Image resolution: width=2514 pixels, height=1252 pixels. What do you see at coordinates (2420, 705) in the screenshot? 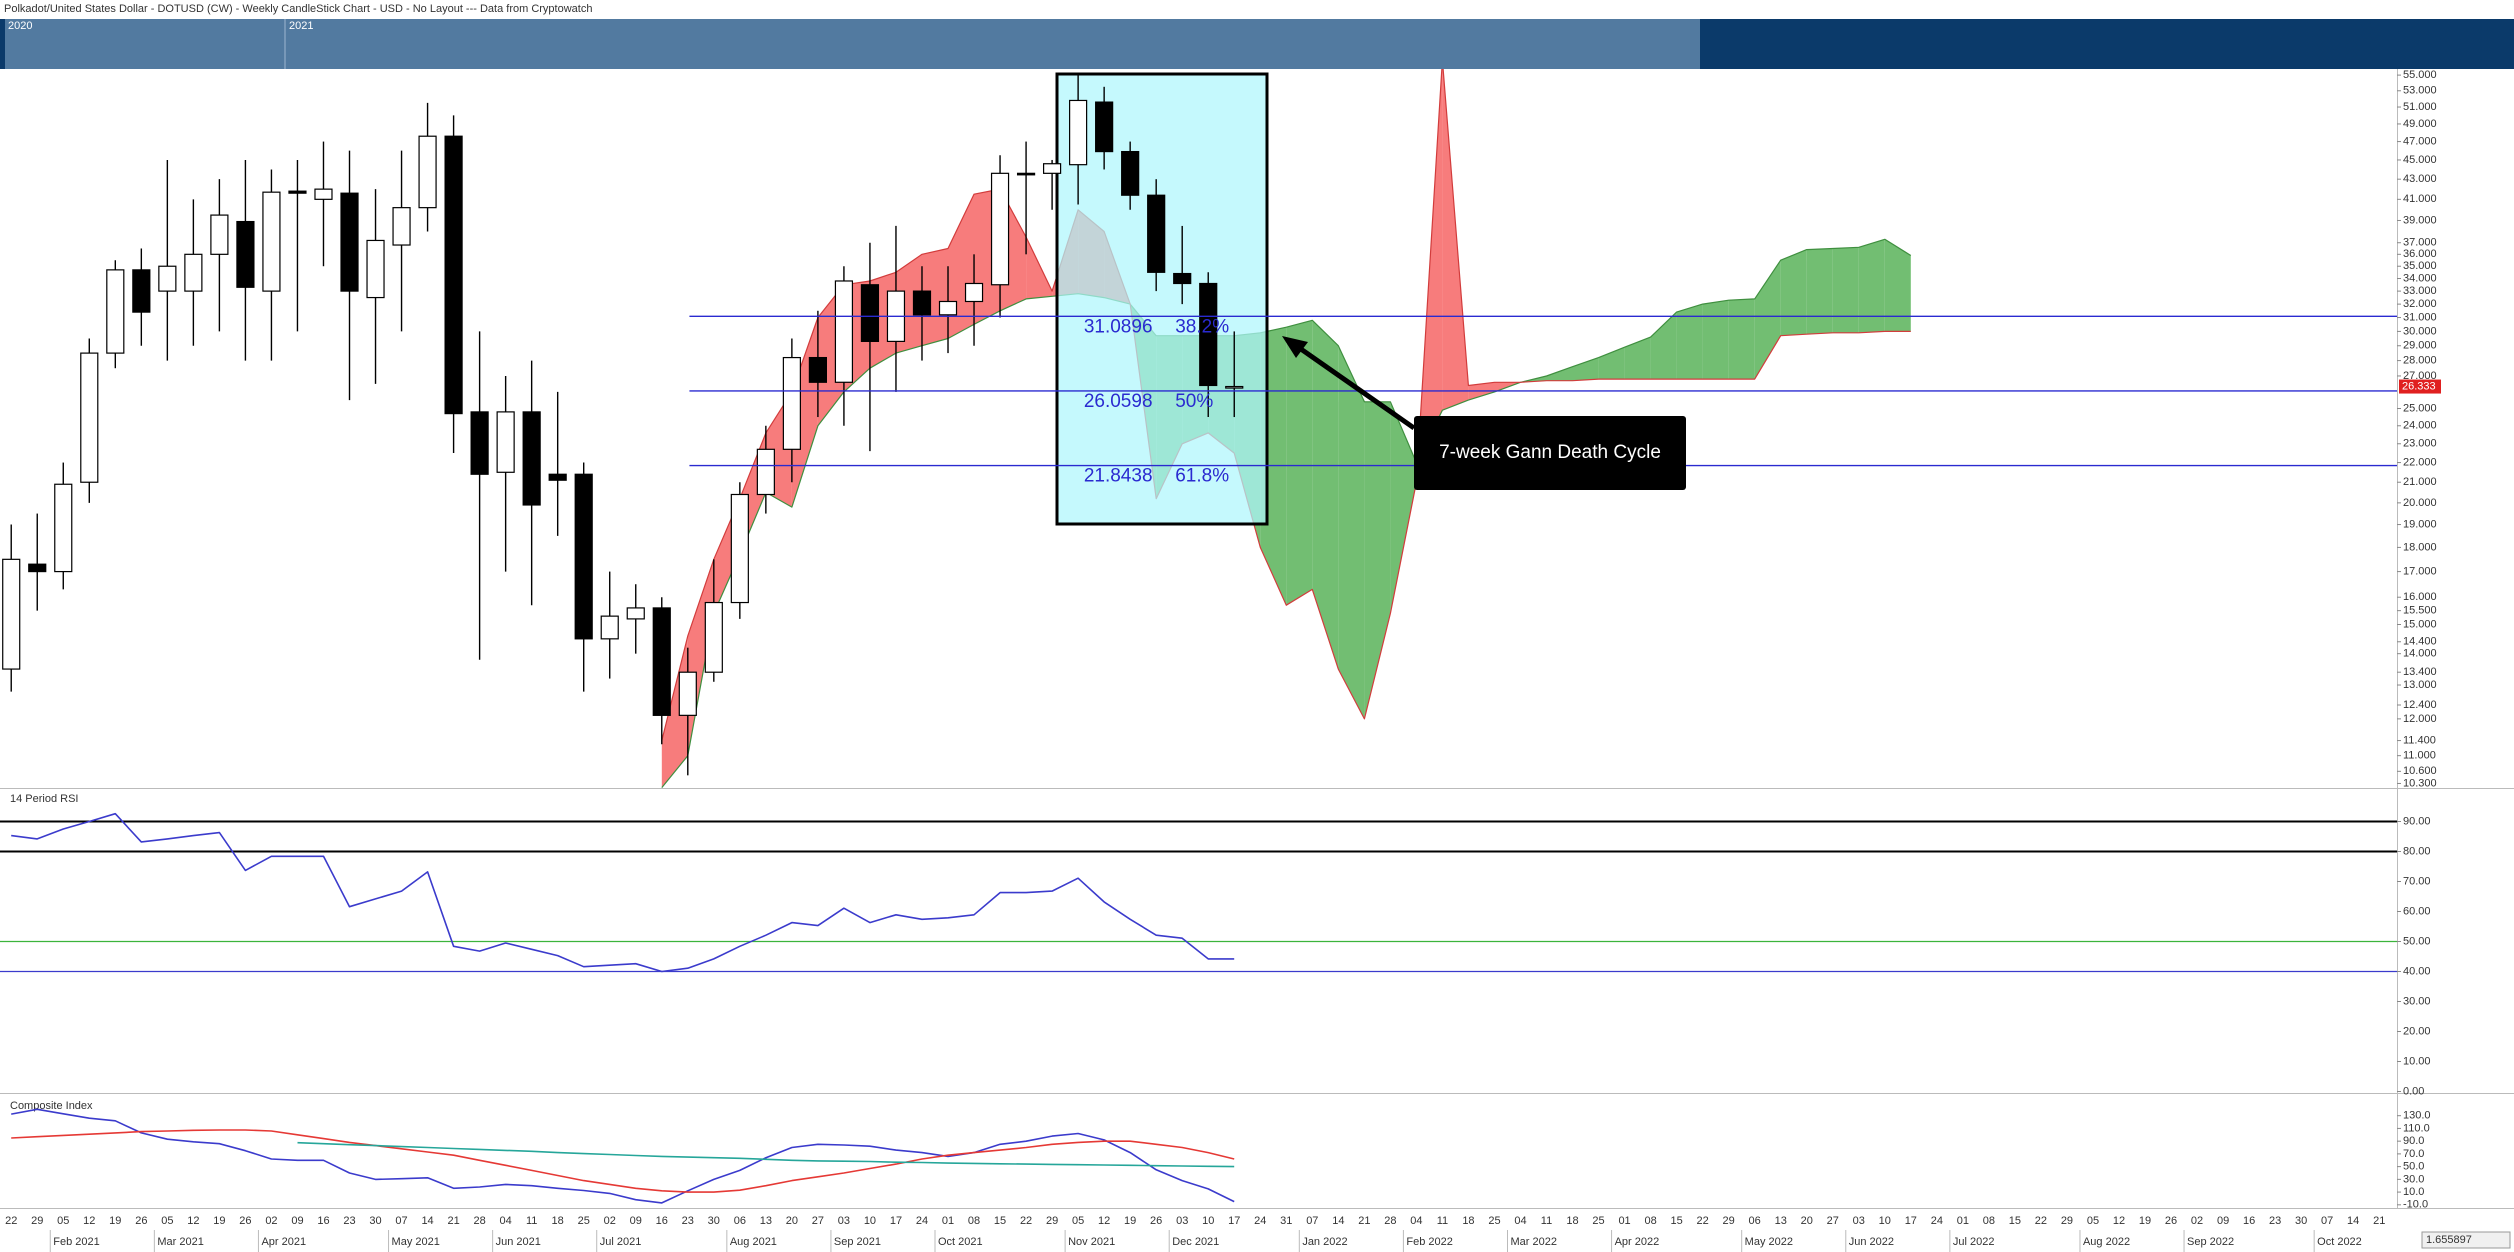
I see `y-tick-label: 12.400` at bounding box center [2420, 705].